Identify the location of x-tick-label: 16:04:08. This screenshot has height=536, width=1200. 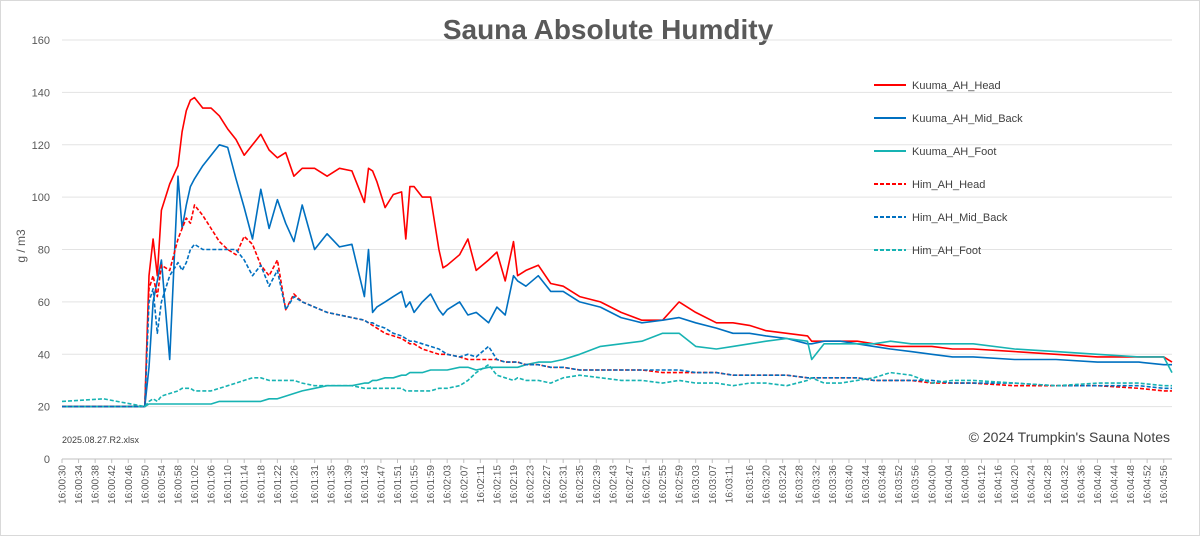
(965, 484).